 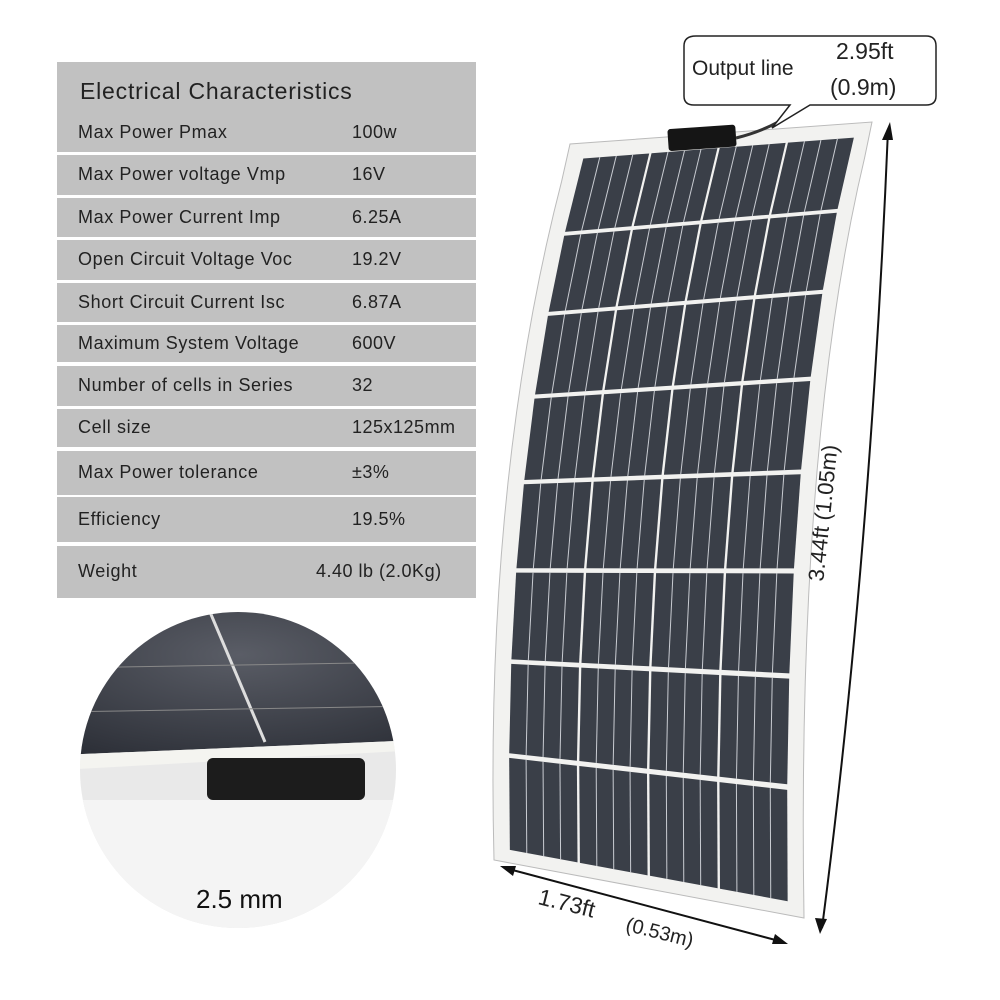 I want to click on spec-row: Maximum System Voltage 600V, so click(x=266, y=343).